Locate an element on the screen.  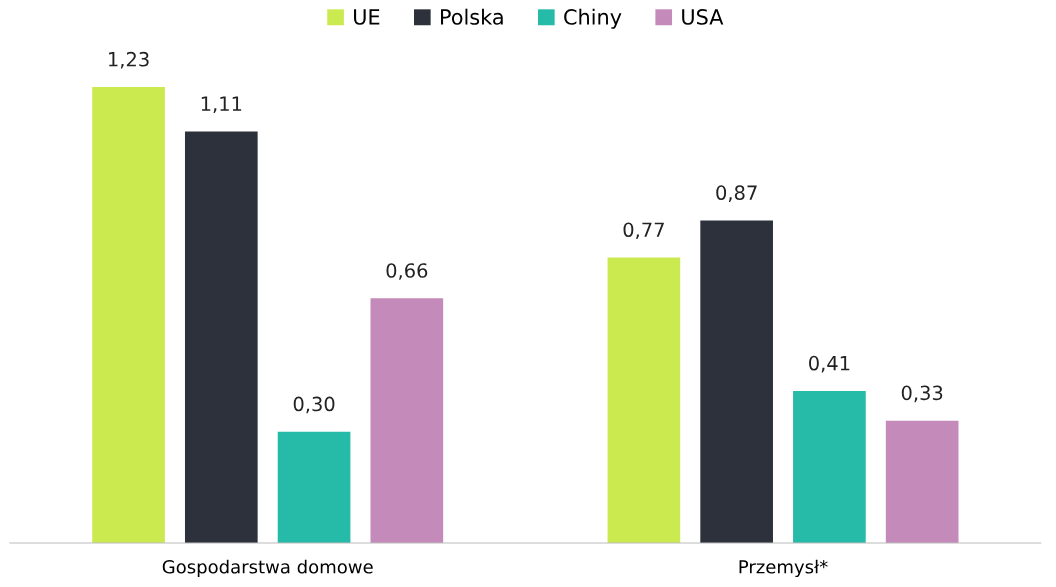
data-label: 0,41 is located at coordinates (829, 364).